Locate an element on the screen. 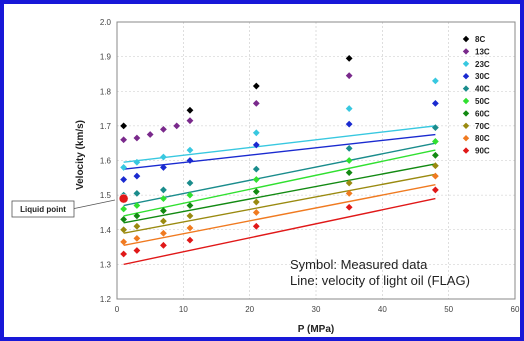 The image size is (524, 341). y-tick-label: 1.3 is located at coordinates (106, 264).